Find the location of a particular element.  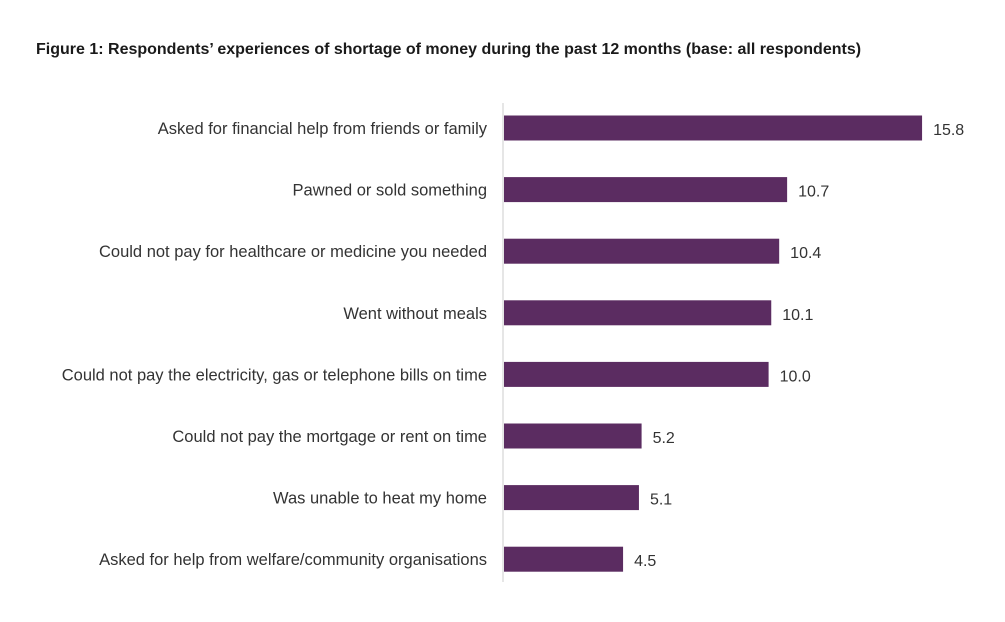

value-label: 4.5 is located at coordinates (645, 561).